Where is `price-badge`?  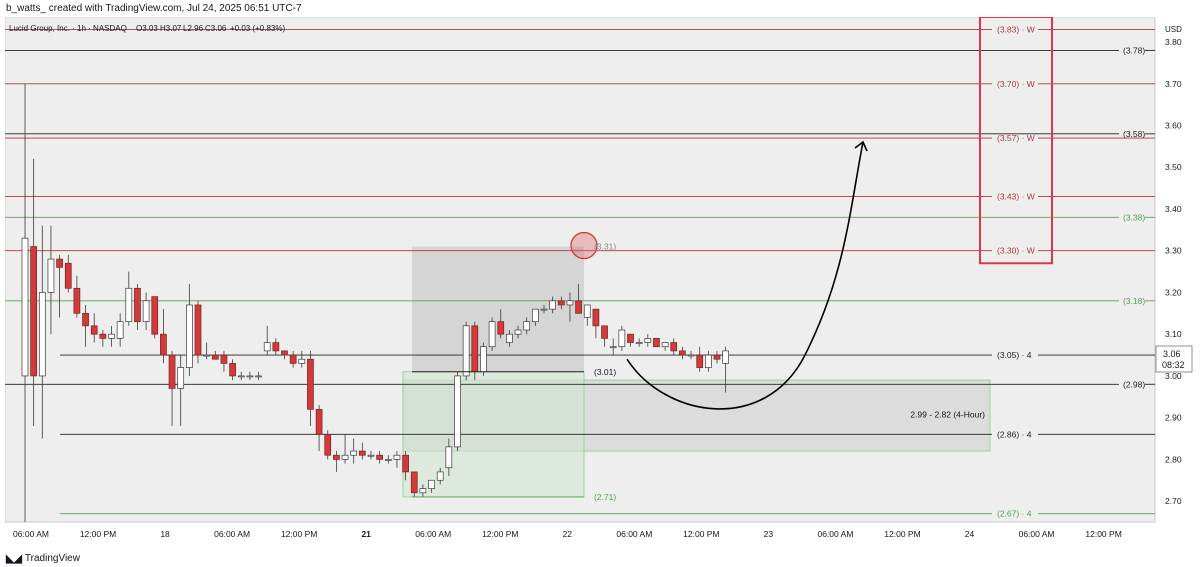 price-badge is located at coordinates (1174, 359).